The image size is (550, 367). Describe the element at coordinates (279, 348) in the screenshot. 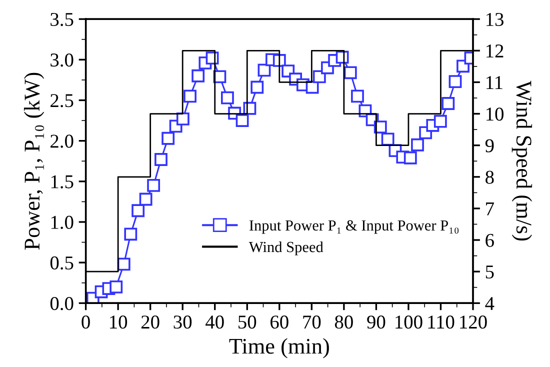

I see `x-axis-title: Time (min)` at that location.